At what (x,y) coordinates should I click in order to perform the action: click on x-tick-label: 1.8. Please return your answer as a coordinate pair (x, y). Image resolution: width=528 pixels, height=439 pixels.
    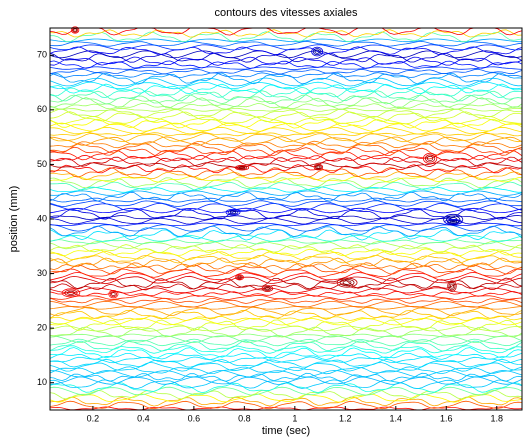
    Looking at the image, I should click on (497, 418).